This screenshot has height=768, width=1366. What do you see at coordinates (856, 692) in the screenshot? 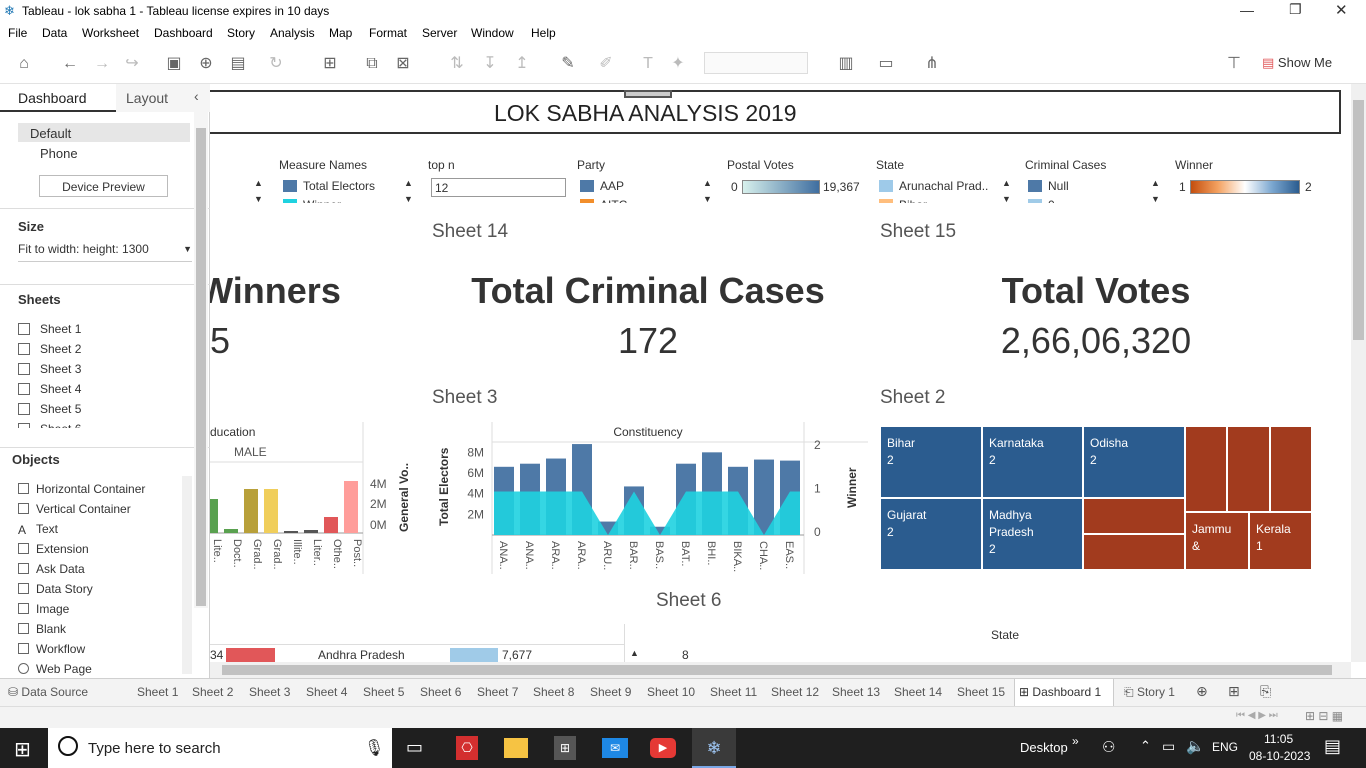
I see `tab-sheet: Sheet 13` at bounding box center [856, 692].